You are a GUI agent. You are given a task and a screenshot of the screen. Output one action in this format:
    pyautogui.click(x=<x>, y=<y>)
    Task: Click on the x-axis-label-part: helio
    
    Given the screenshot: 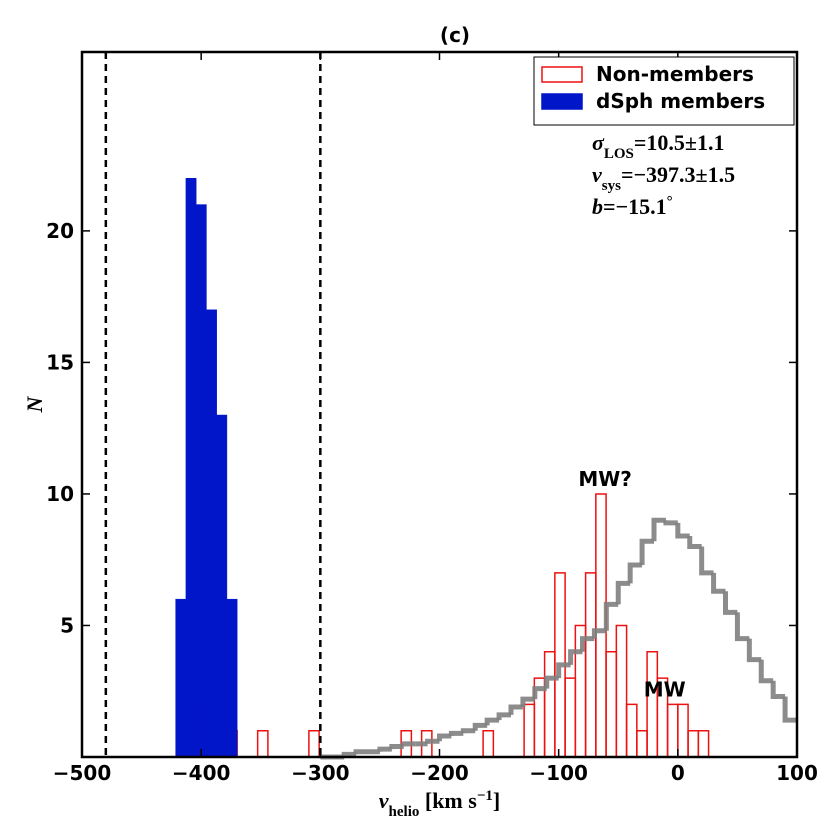 What is the action you would take?
    pyautogui.click(x=404, y=812)
    